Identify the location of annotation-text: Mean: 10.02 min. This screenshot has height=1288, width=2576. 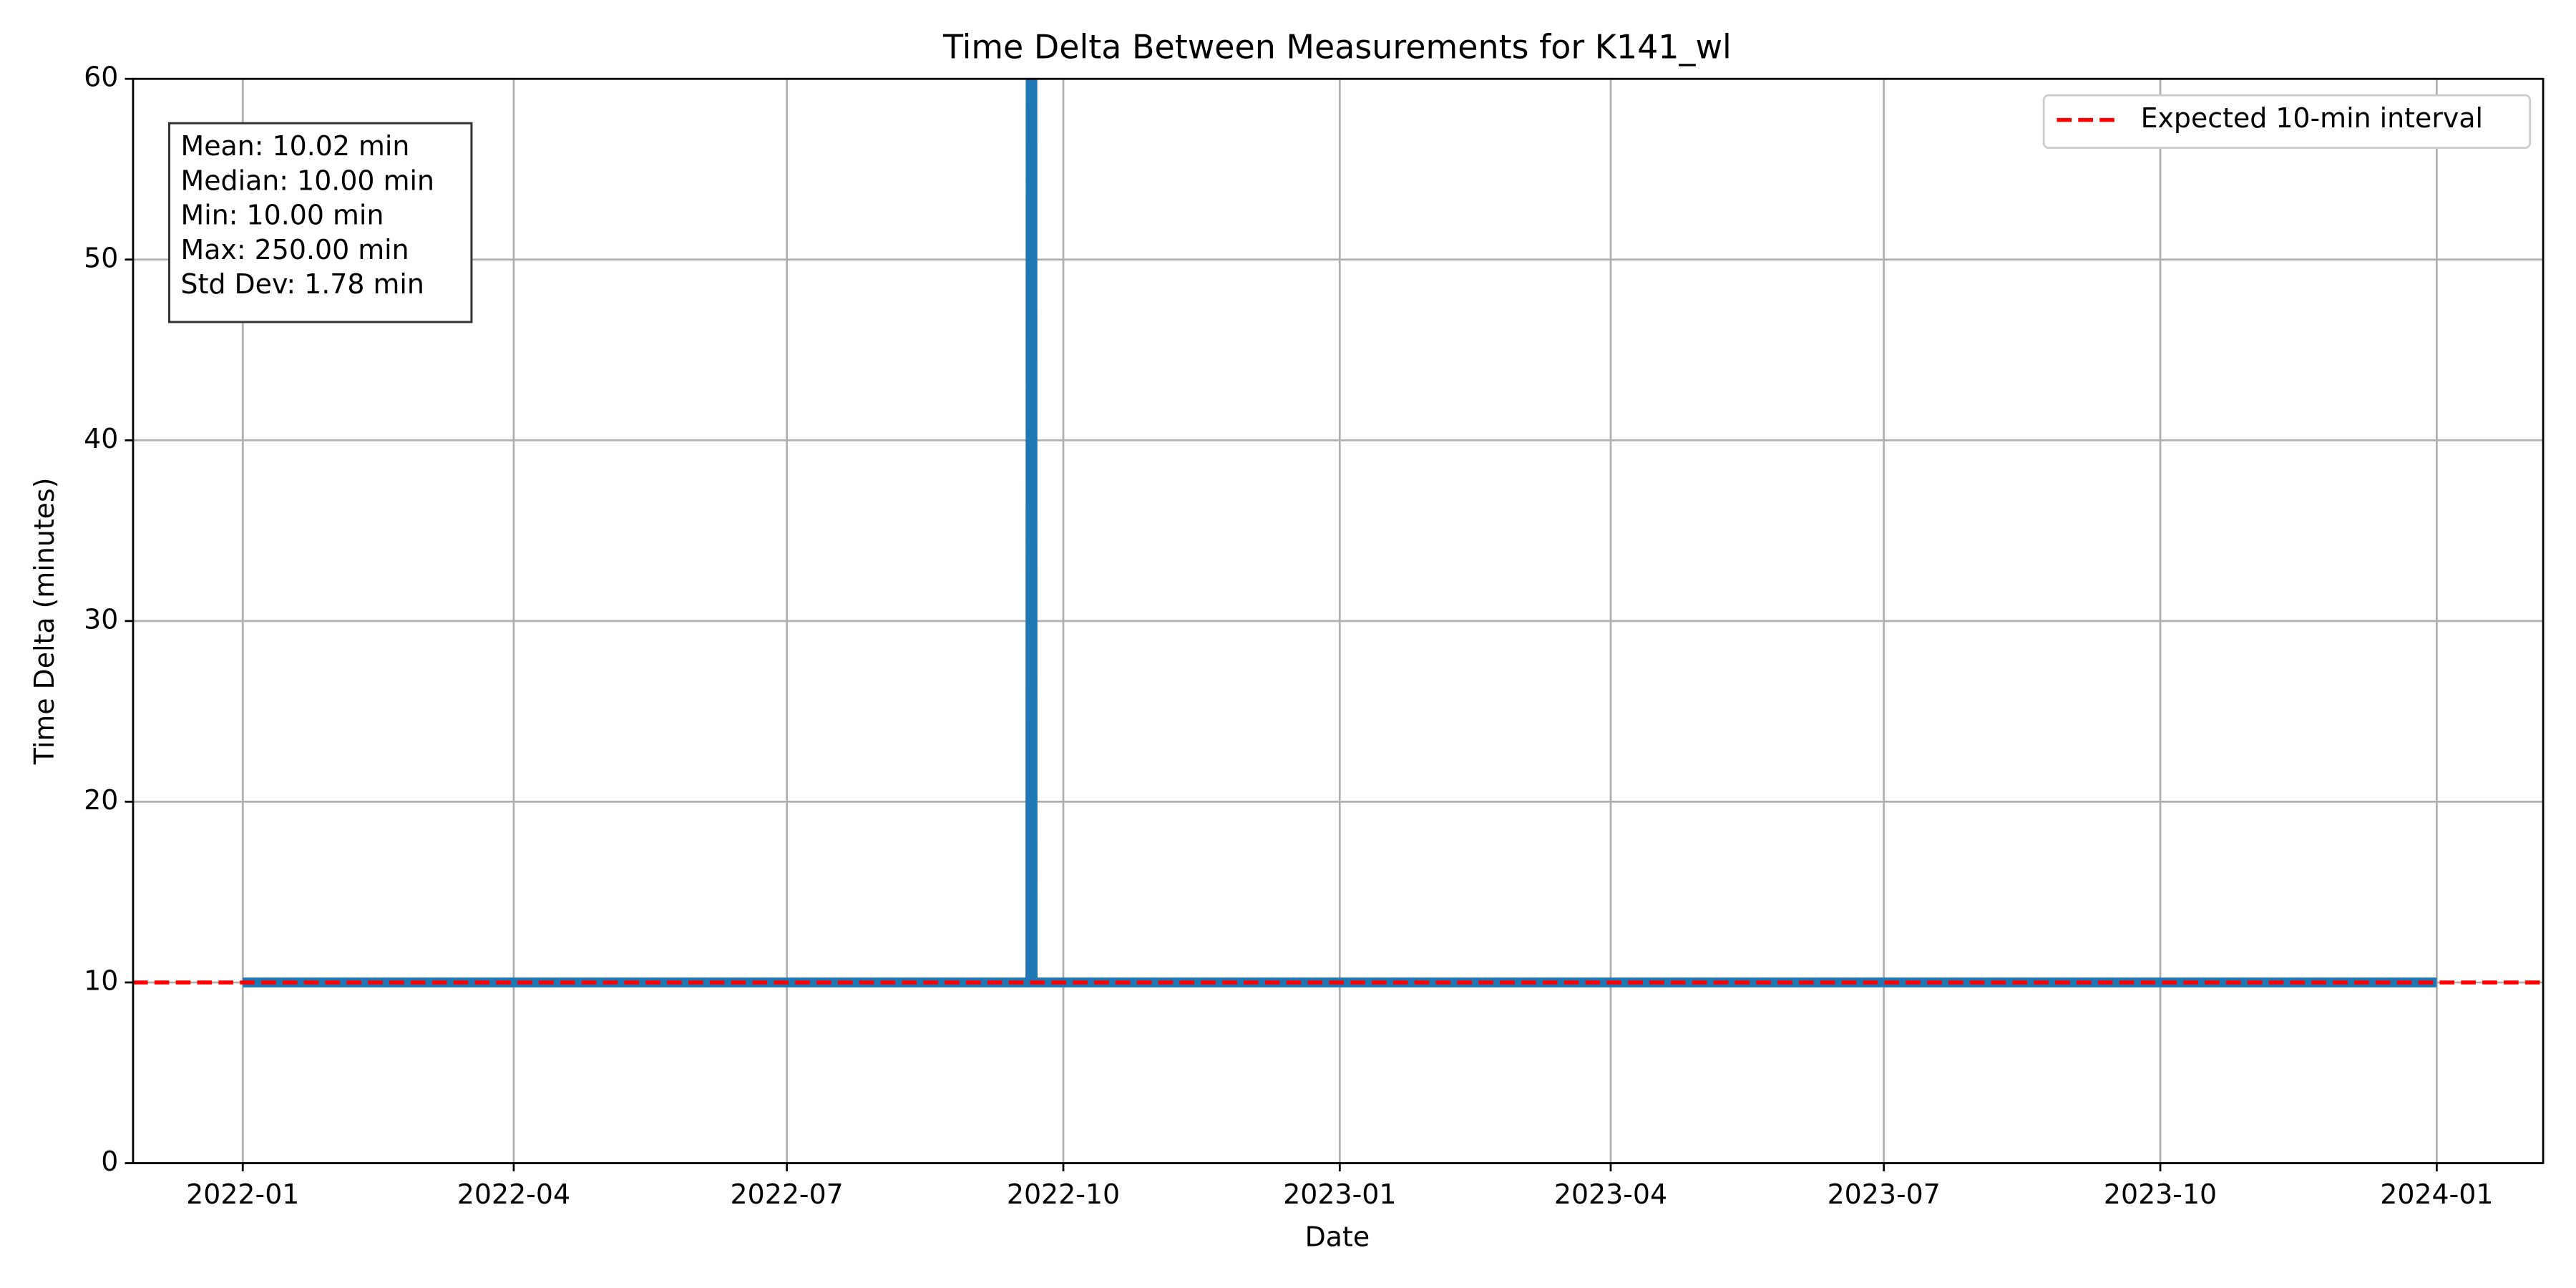
(295, 146).